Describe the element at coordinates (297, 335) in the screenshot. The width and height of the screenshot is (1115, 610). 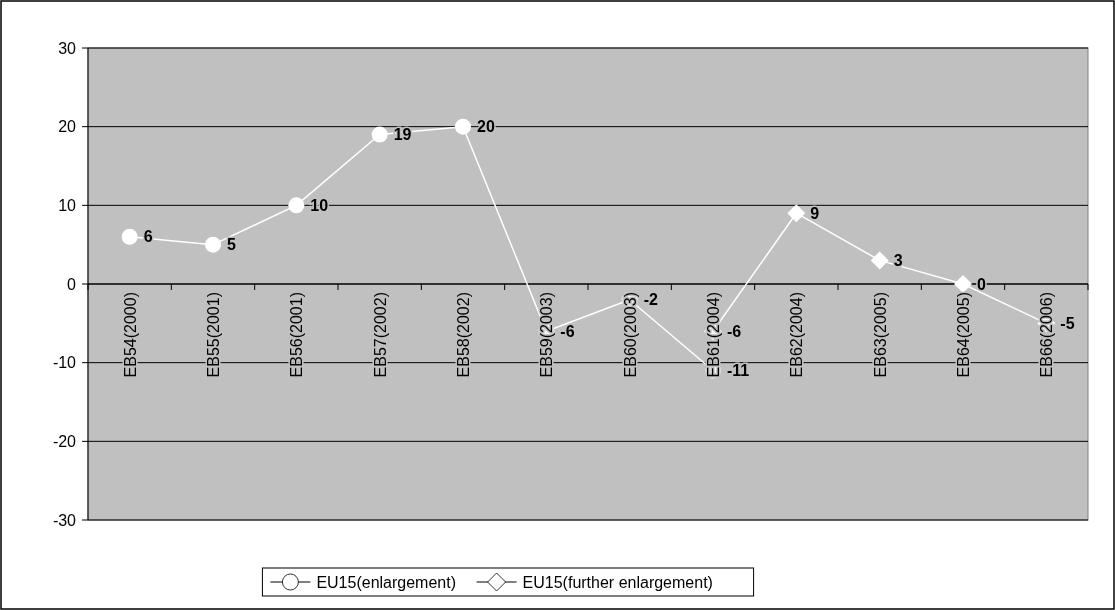
I see `x-tick-label: EB56(2001)` at that location.